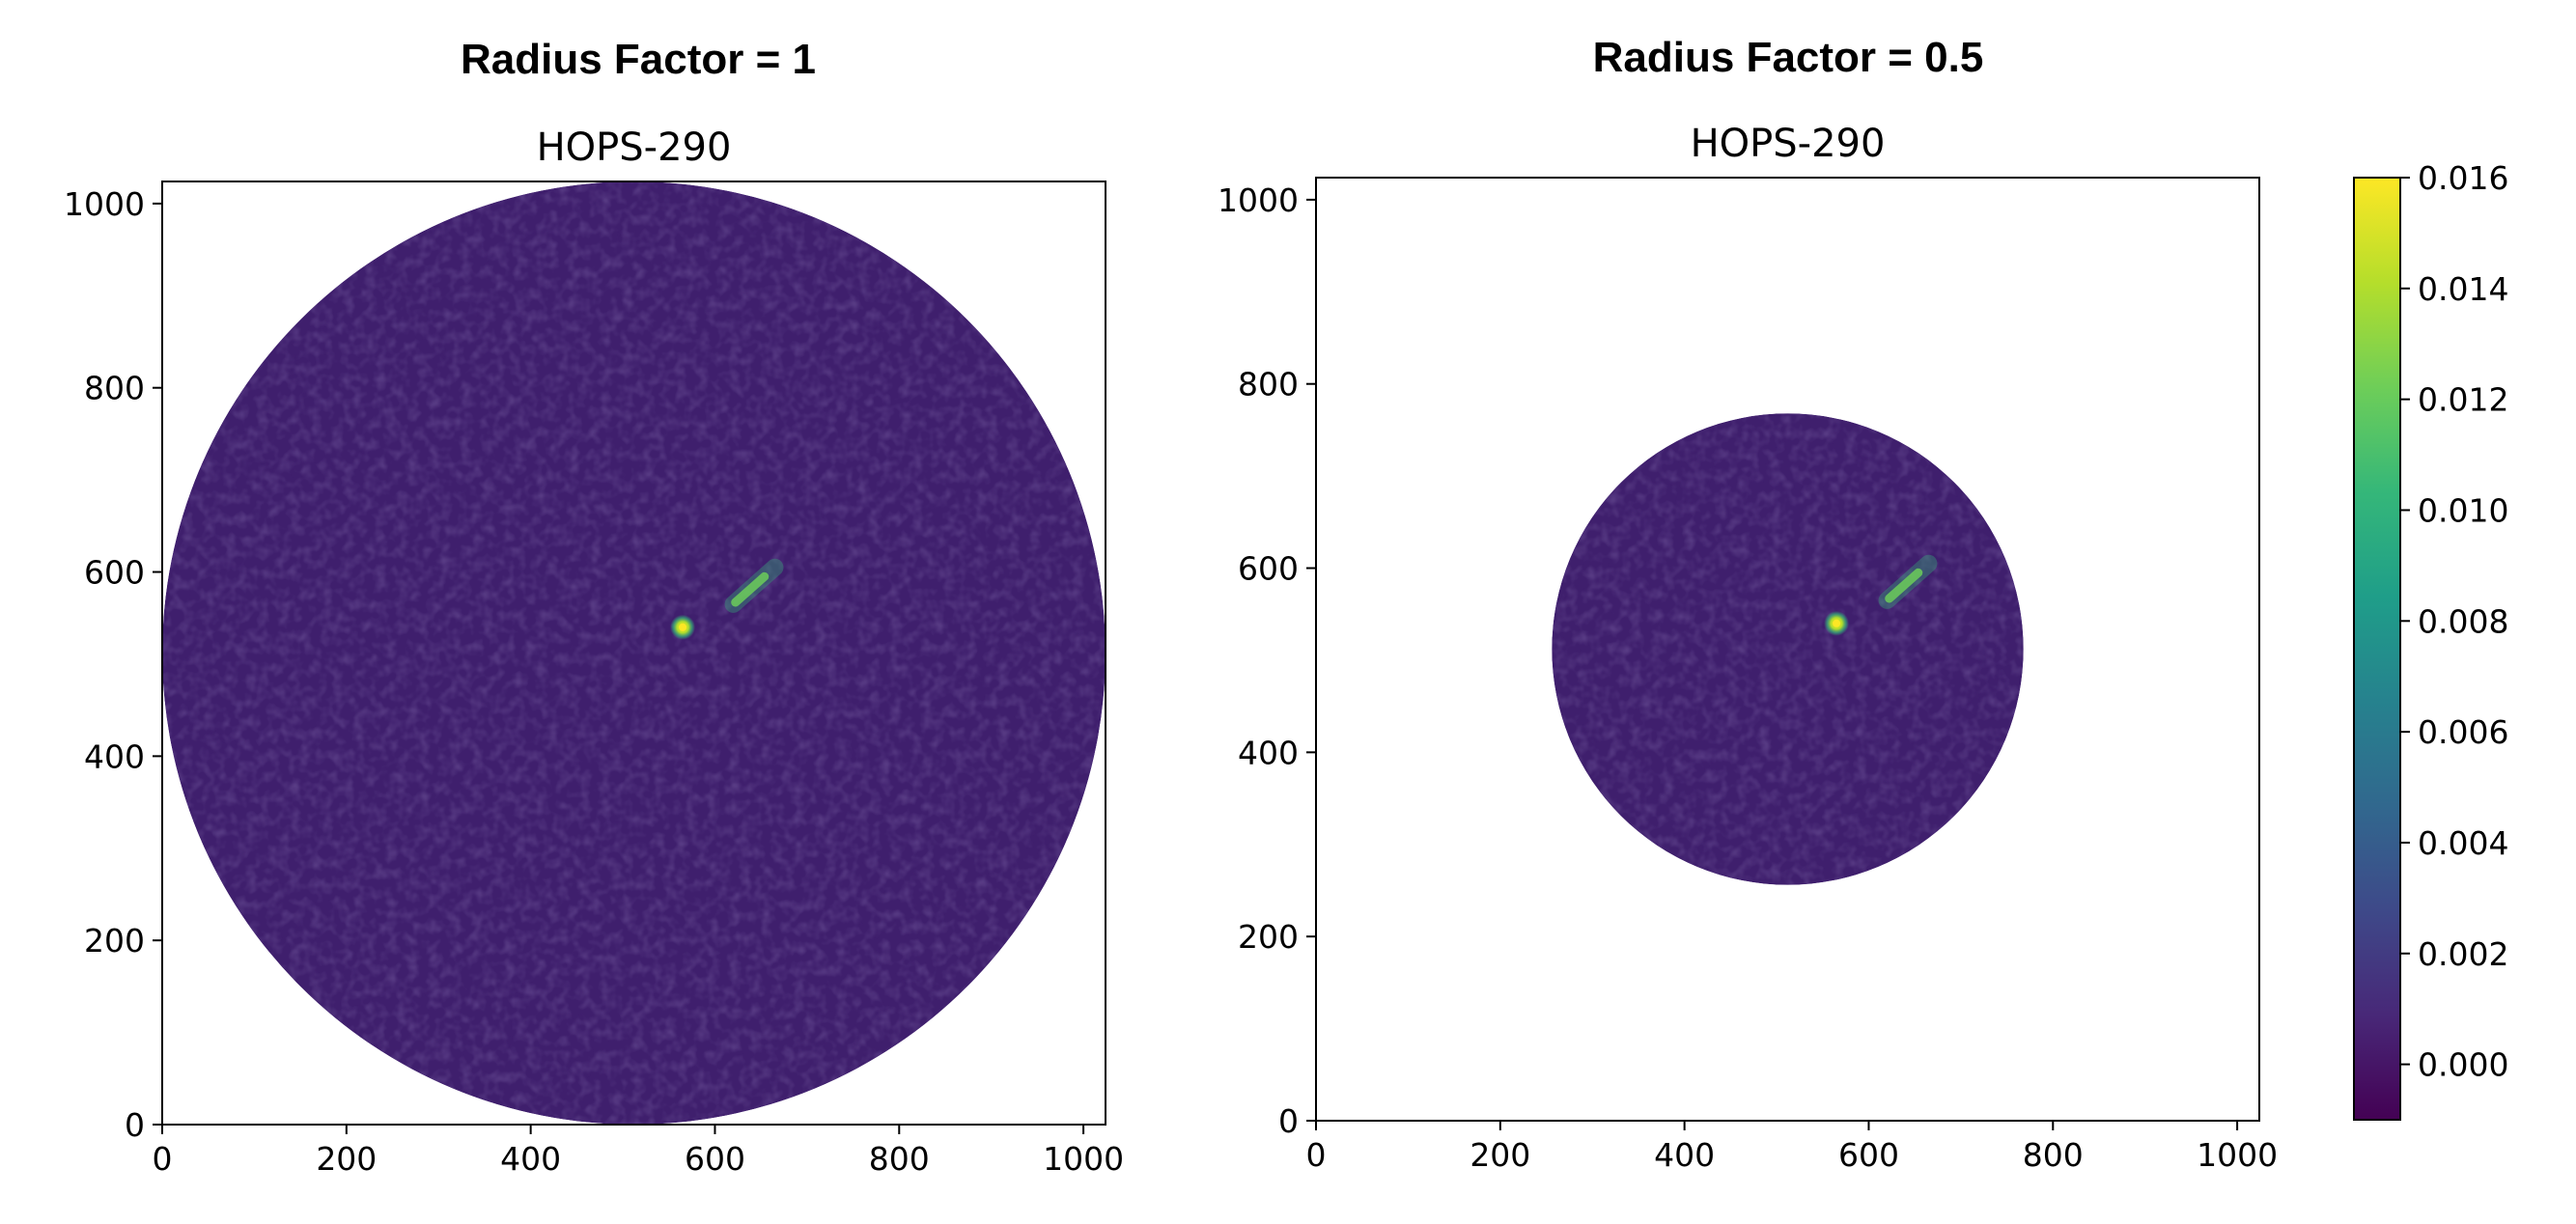 Image resolution: width=2576 pixels, height=1224 pixels. Describe the element at coordinates (2463, 510) in the screenshot. I see `colorbar-tick-label: 0.010` at that location.